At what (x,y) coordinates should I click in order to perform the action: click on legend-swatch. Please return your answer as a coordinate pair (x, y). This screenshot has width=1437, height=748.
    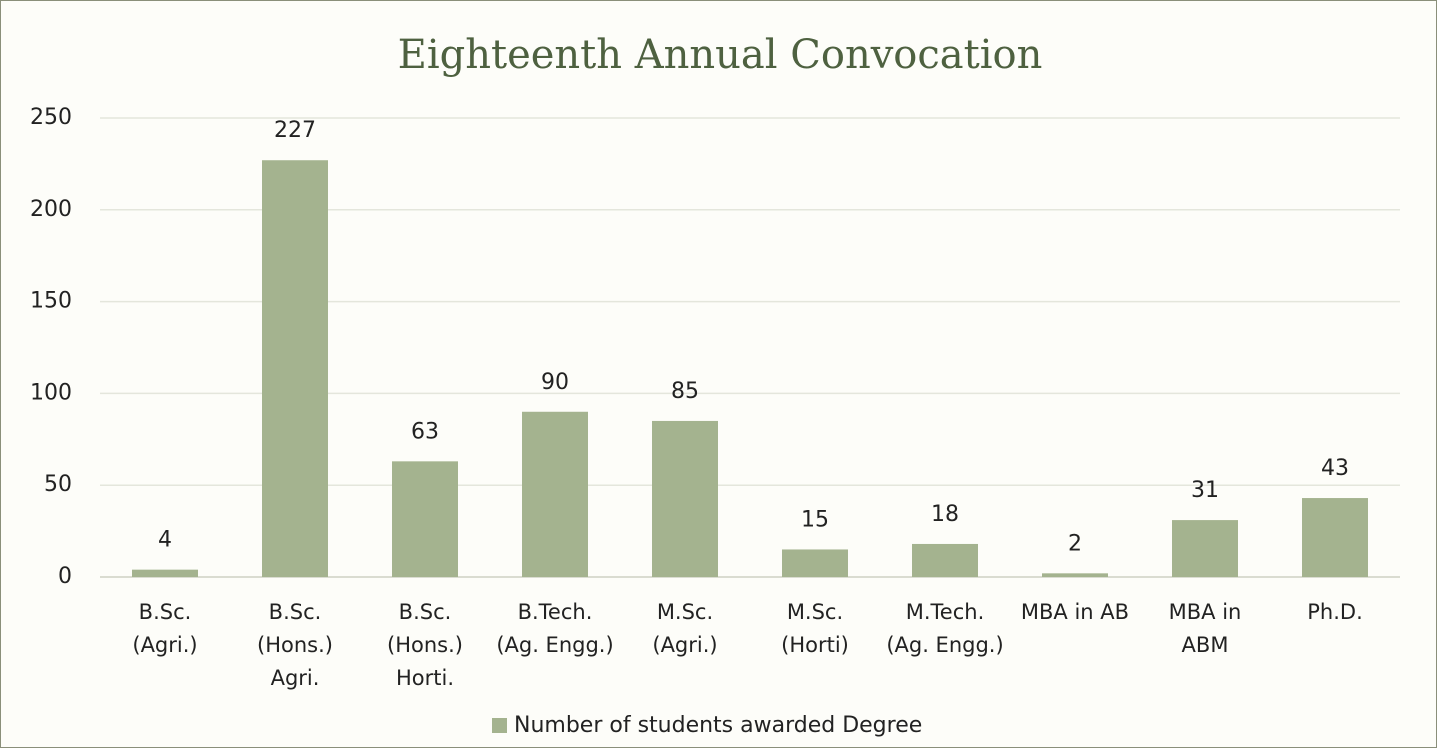
    Looking at the image, I should click on (499, 725).